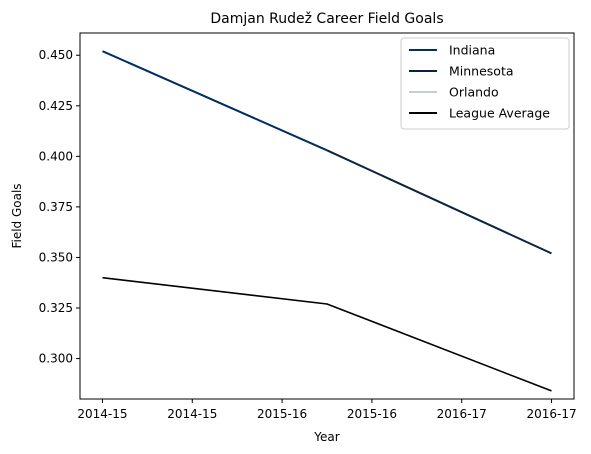 This screenshot has width=591, height=454. I want to click on legend-label-indiana: Indiana, so click(472, 50).